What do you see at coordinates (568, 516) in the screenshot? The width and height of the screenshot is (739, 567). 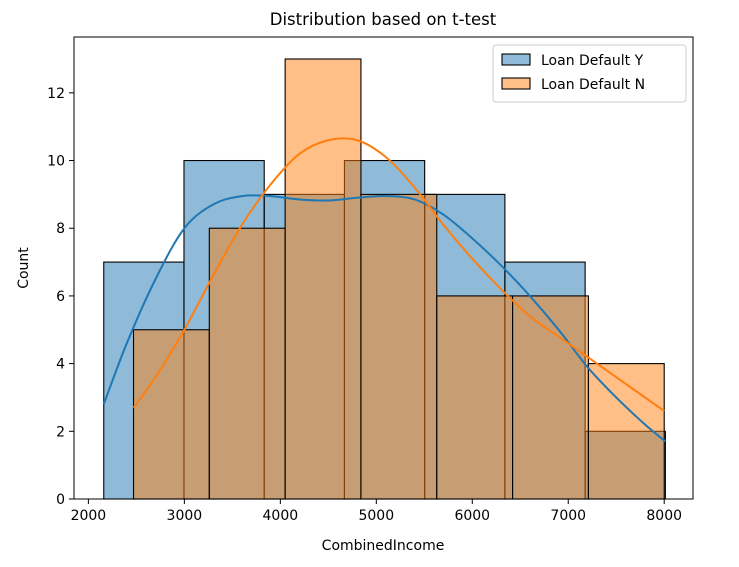 I see `x-tick-label: 7000` at bounding box center [568, 516].